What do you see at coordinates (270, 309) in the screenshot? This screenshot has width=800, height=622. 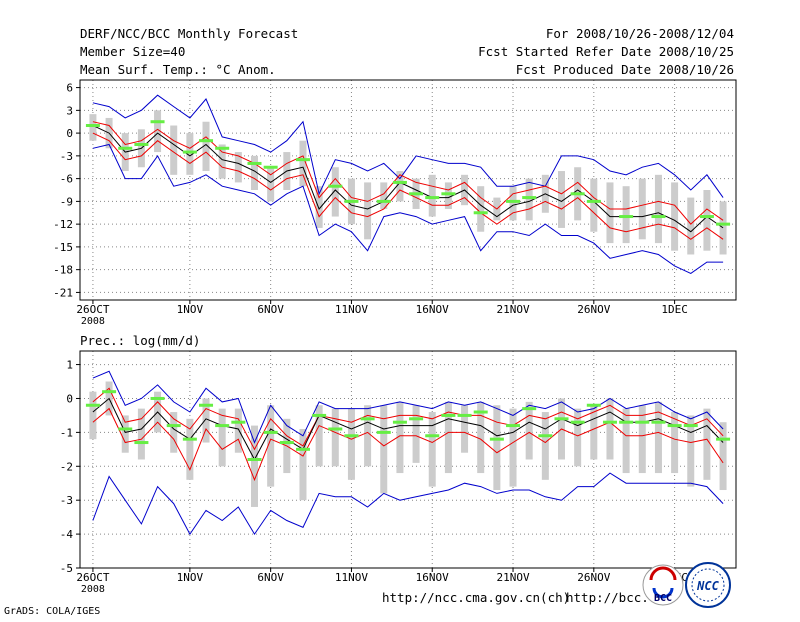 I see `temp-xtick-label: 6NOV` at bounding box center [270, 309].